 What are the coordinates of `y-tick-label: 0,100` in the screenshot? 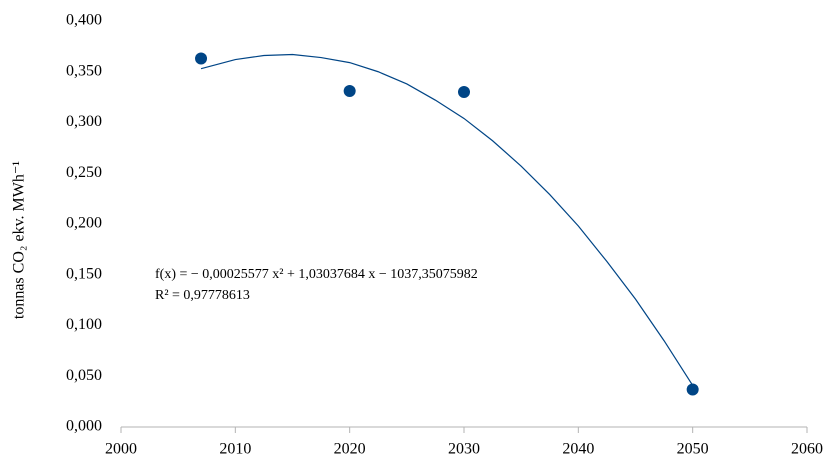 It's located at (84, 324).